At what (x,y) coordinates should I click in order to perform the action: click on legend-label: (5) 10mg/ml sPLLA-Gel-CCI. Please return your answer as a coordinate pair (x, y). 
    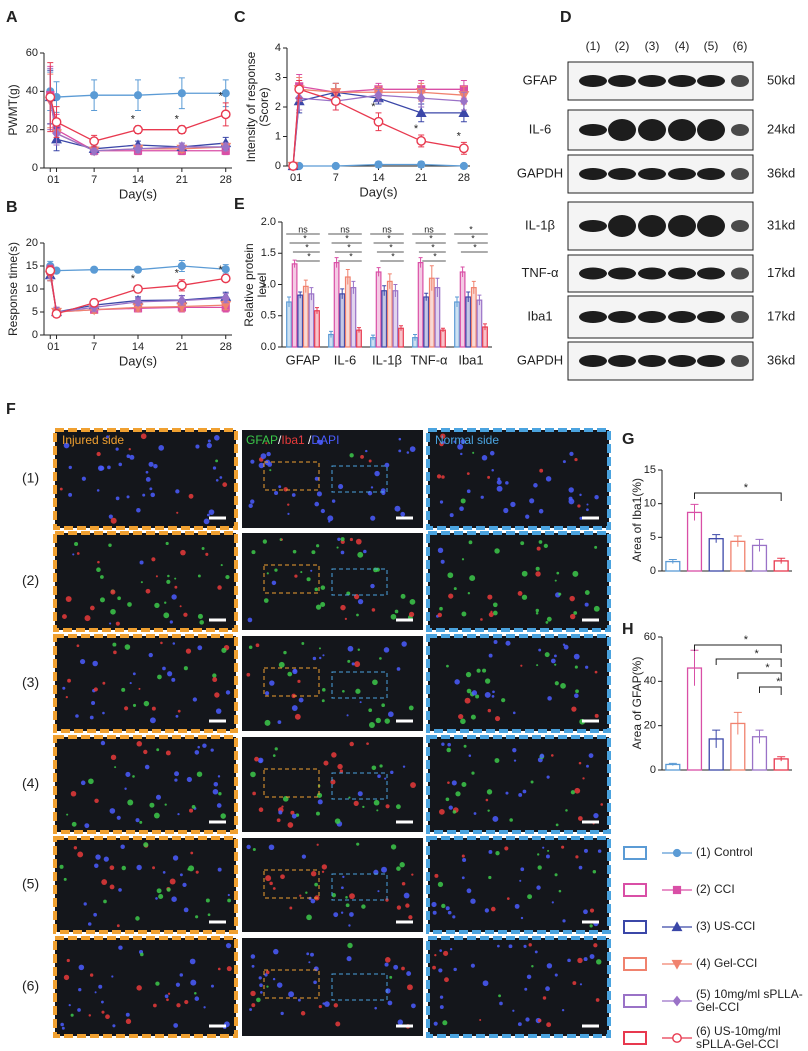
    Looking at the image, I should click on (749, 1000).